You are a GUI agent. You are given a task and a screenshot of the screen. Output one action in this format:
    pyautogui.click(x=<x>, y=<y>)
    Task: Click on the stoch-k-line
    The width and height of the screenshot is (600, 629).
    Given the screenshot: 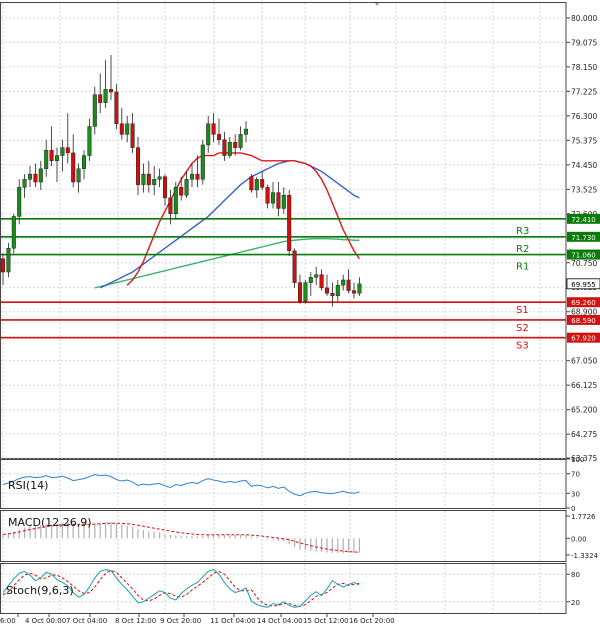 What is the action you would take?
    pyautogui.click(x=181, y=588)
    